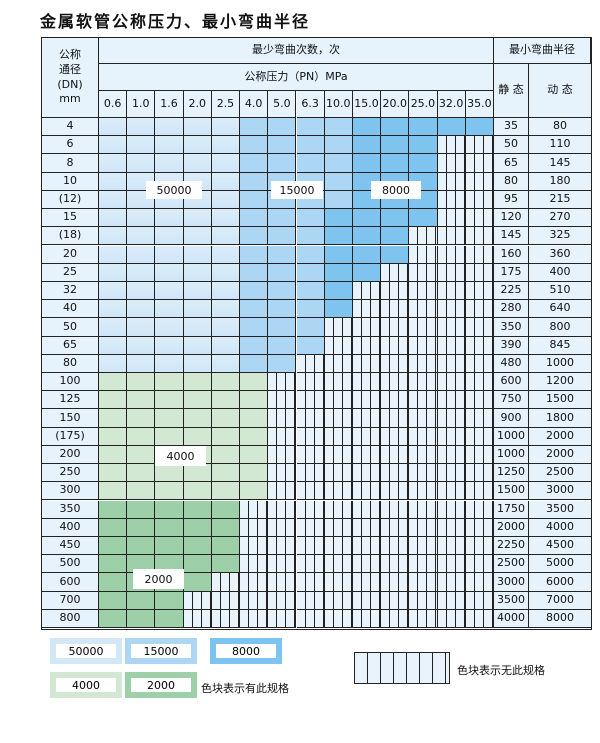 This screenshot has width=600, height=743. I want to click on dn-cell: 6, so click(70, 145).